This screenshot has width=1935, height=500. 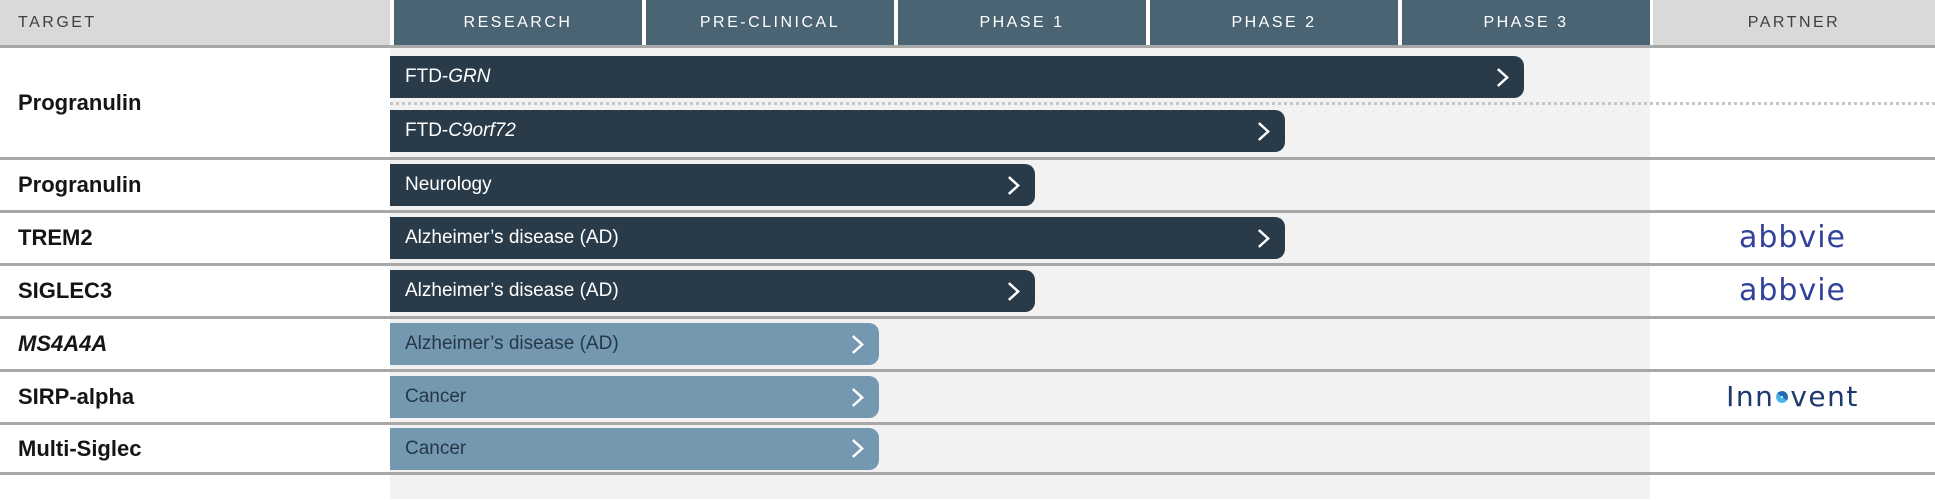 I want to click on column-header-phase1: PHASE 1, so click(x=1020, y=22).